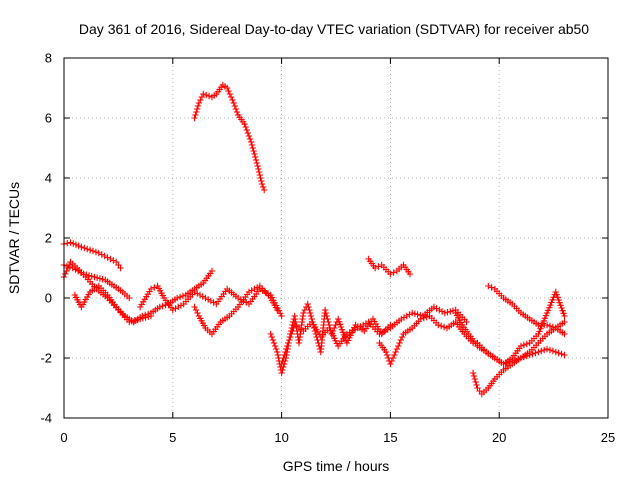 The height and width of the screenshot is (485, 640). What do you see at coordinates (426, 340) in the screenshot?
I see `series-arc11` at bounding box center [426, 340].